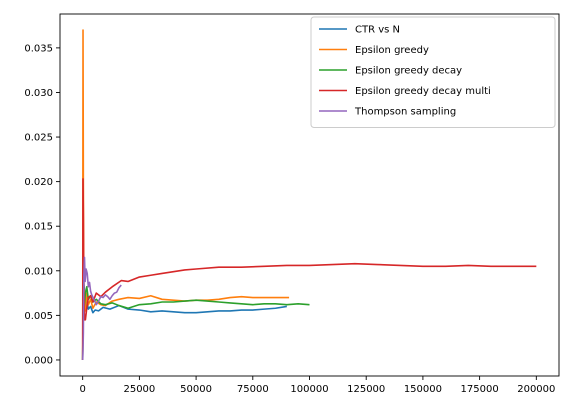 This screenshot has width=568, height=413. What do you see at coordinates (536, 389) in the screenshot?
I see `x-tick-label: 200000` at bounding box center [536, 389].